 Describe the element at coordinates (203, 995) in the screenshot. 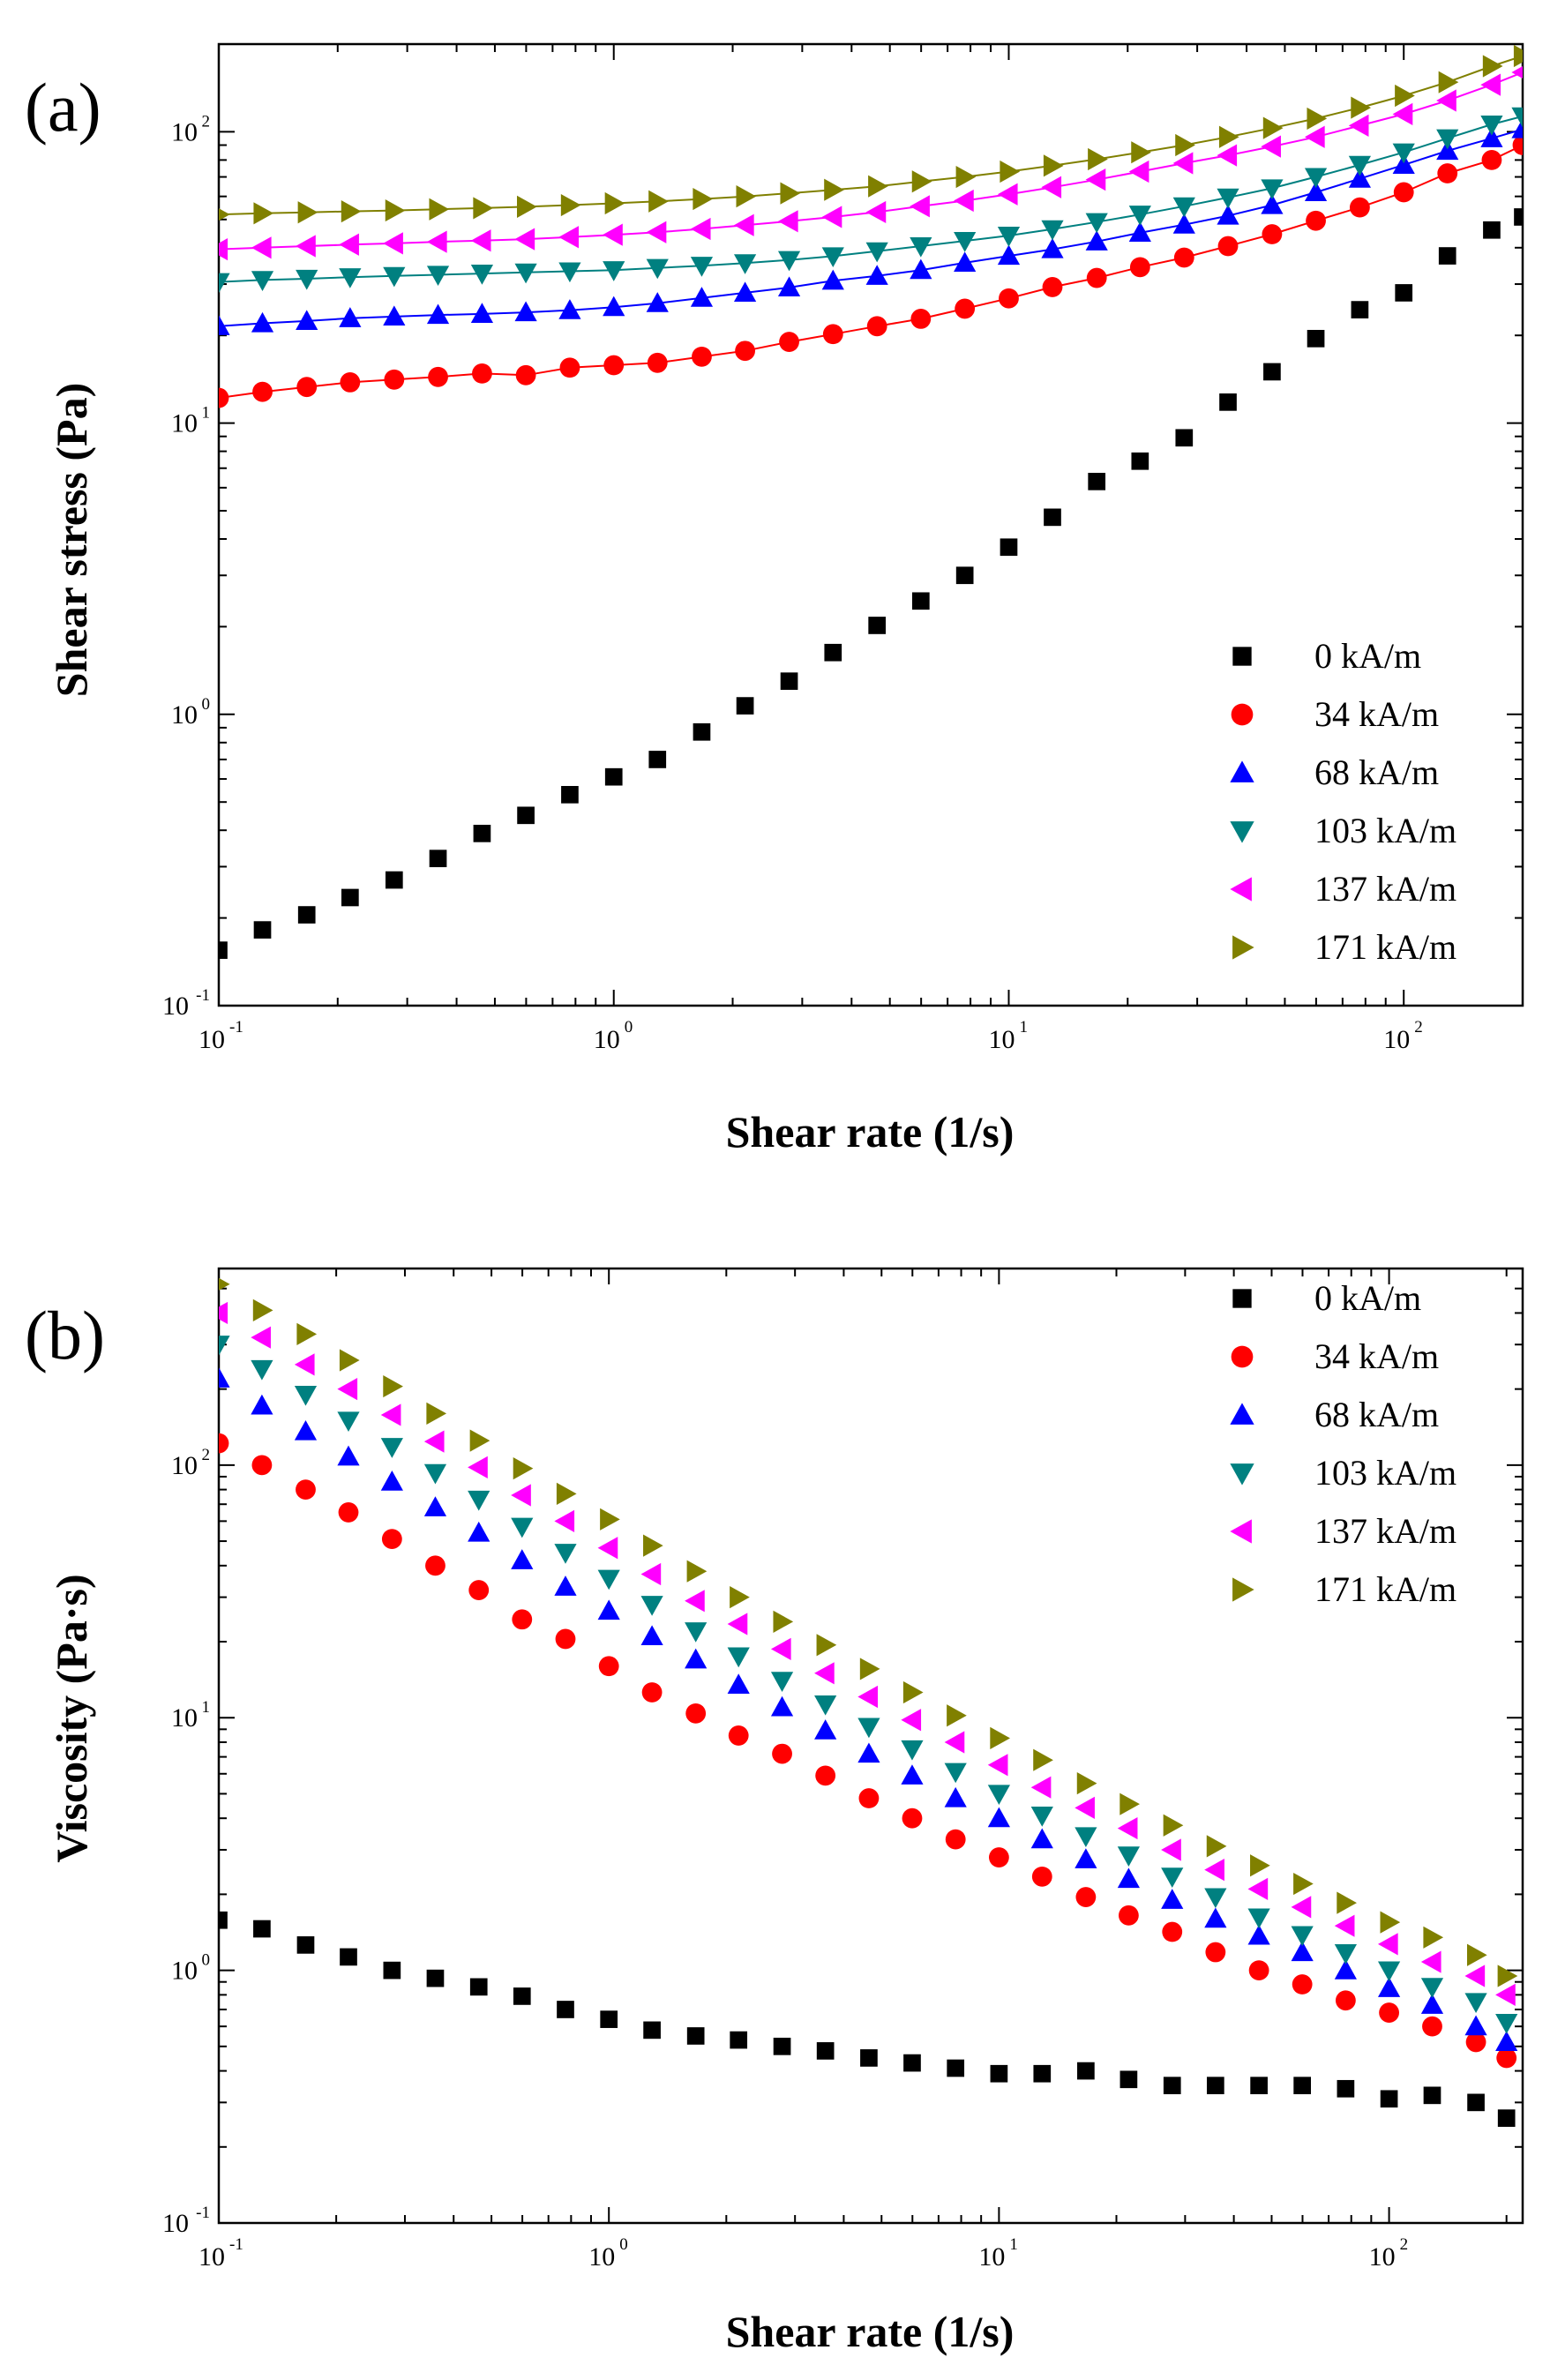

I see `panel-a-y-tick-exponent: -1` at that location.